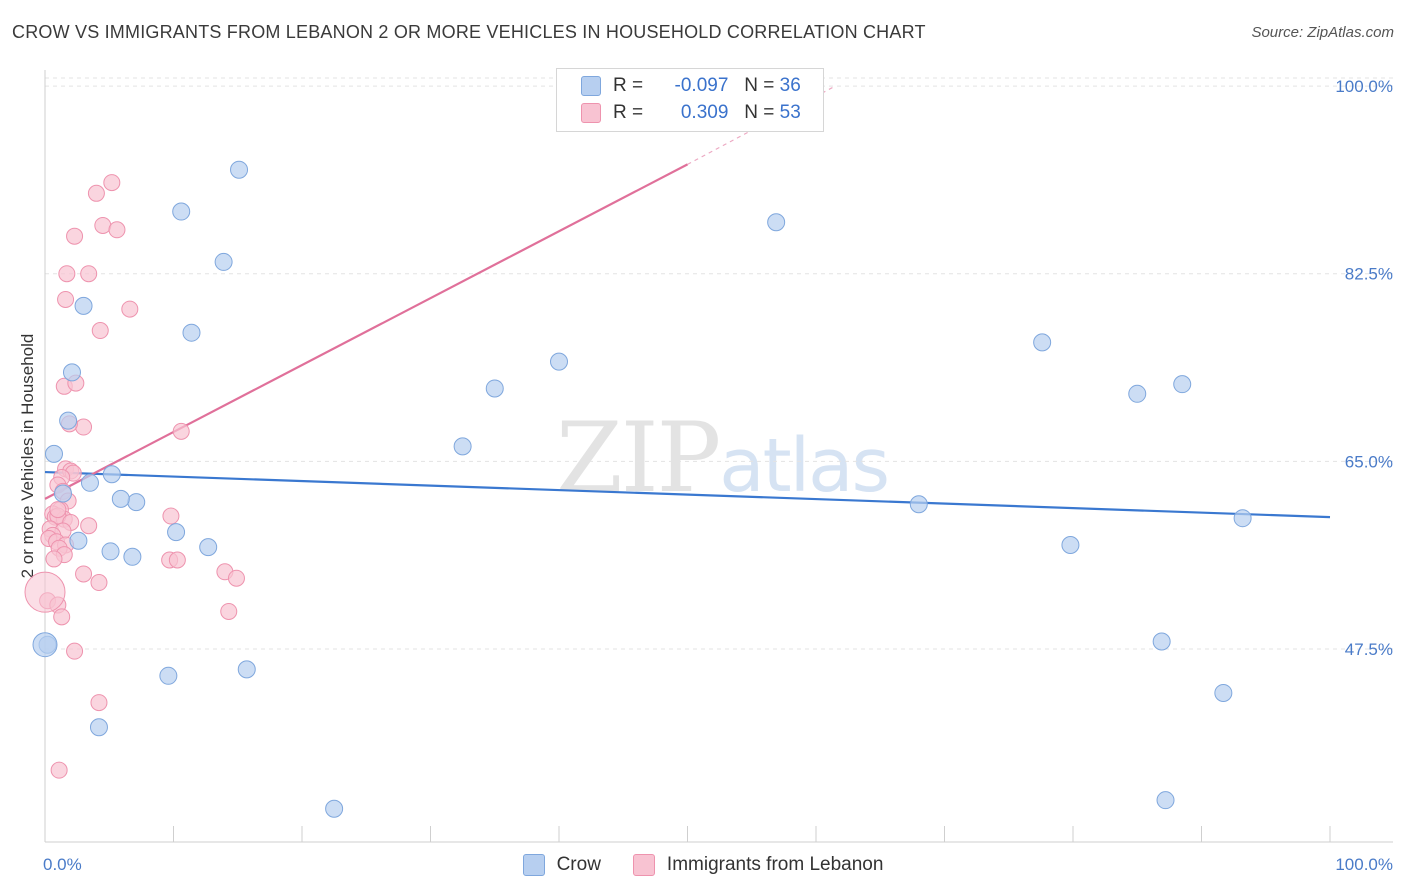 This screenshot has width=1406, height=892. I want to click on series-legend-lebanon: Immigrants from Lebanon, so click(758, 865).